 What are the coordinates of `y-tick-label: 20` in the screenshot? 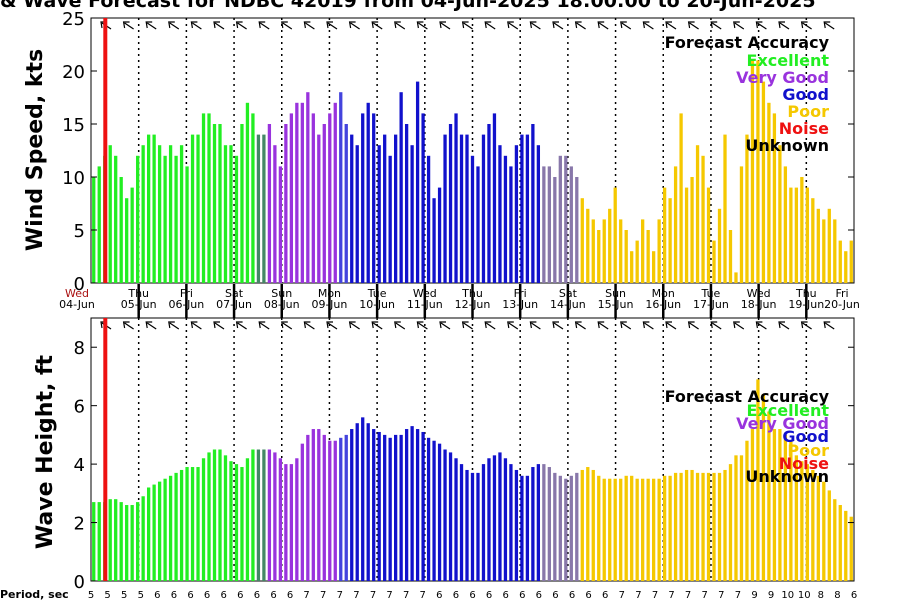 It's located at (73, 72).